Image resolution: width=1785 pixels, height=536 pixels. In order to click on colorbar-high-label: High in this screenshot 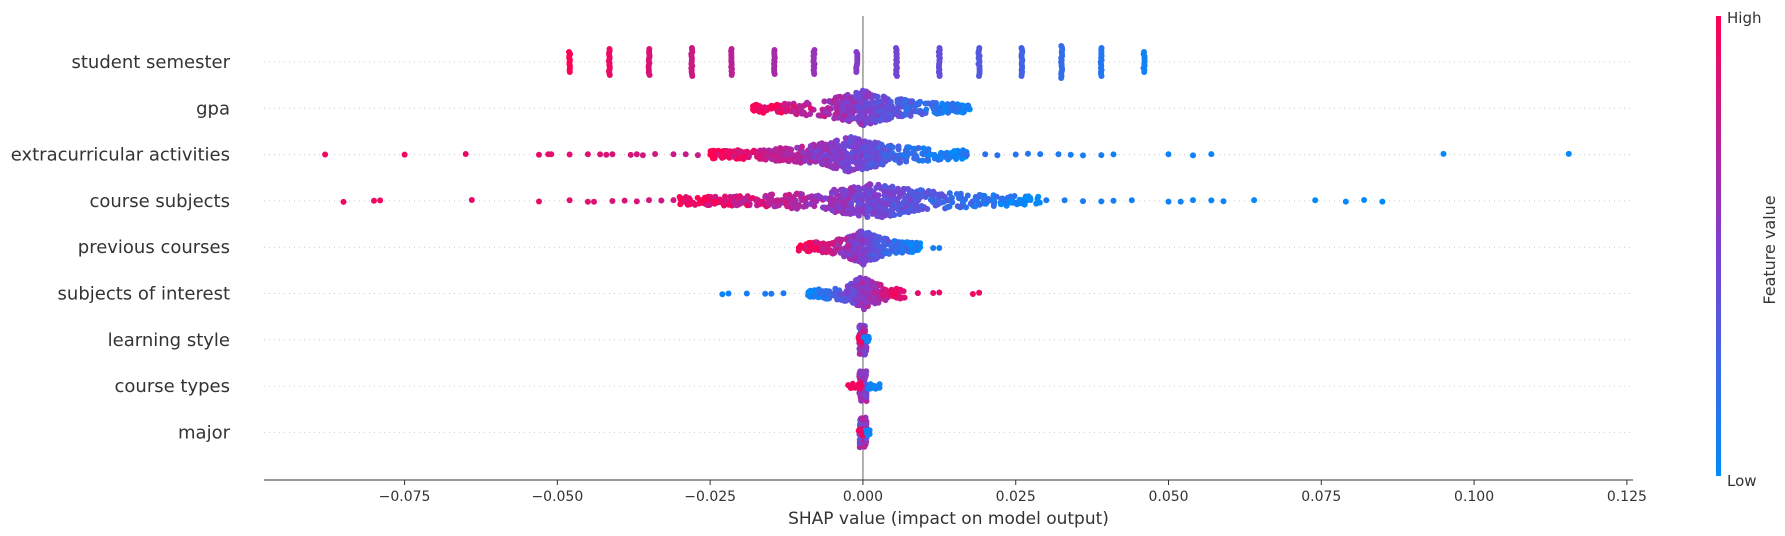, I will do `click(1744, 18)`.